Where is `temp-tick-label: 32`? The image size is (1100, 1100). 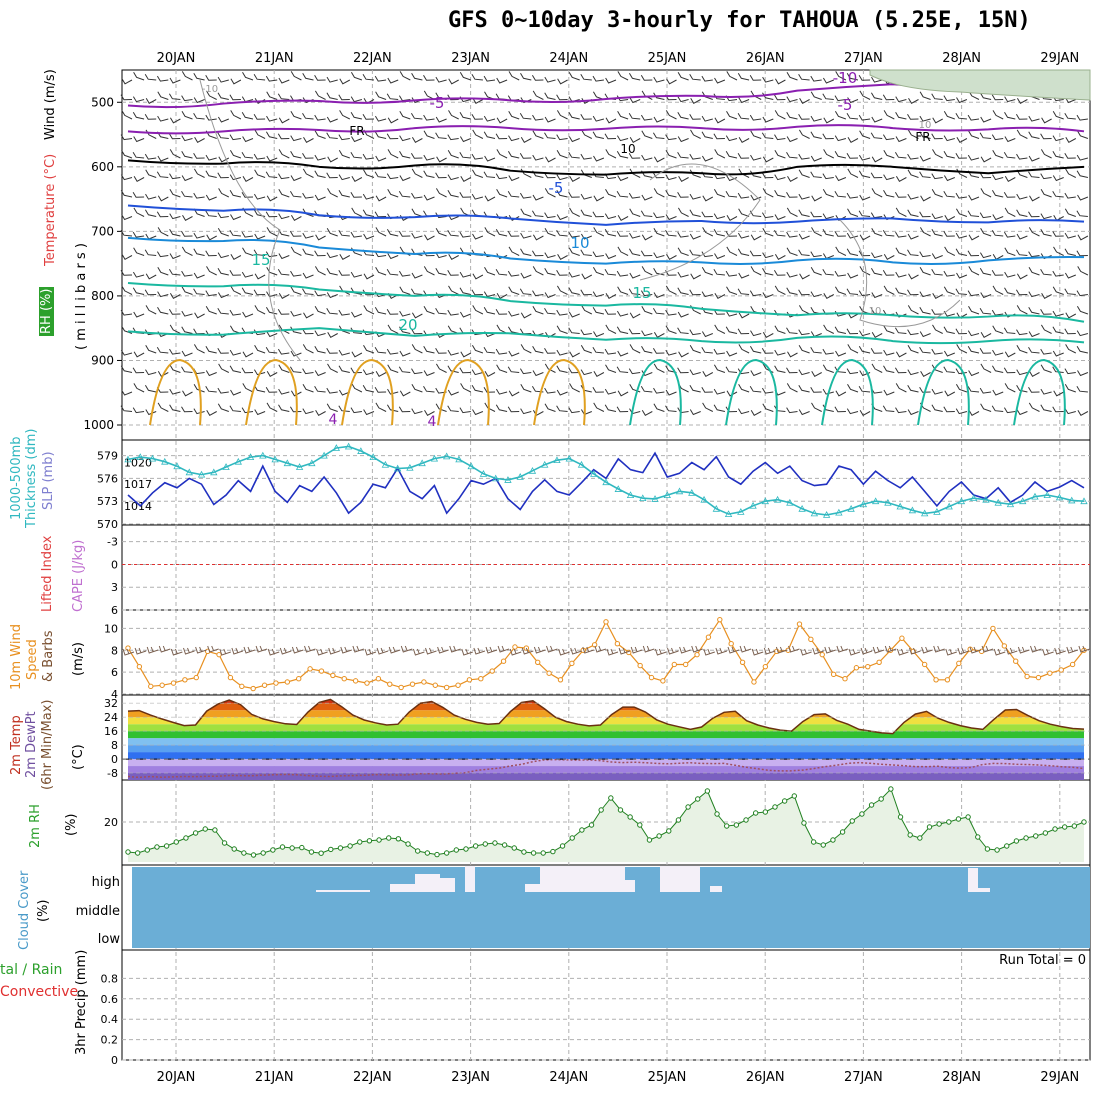 temp-tick-label: 32 is located at coordinates (111, 703).